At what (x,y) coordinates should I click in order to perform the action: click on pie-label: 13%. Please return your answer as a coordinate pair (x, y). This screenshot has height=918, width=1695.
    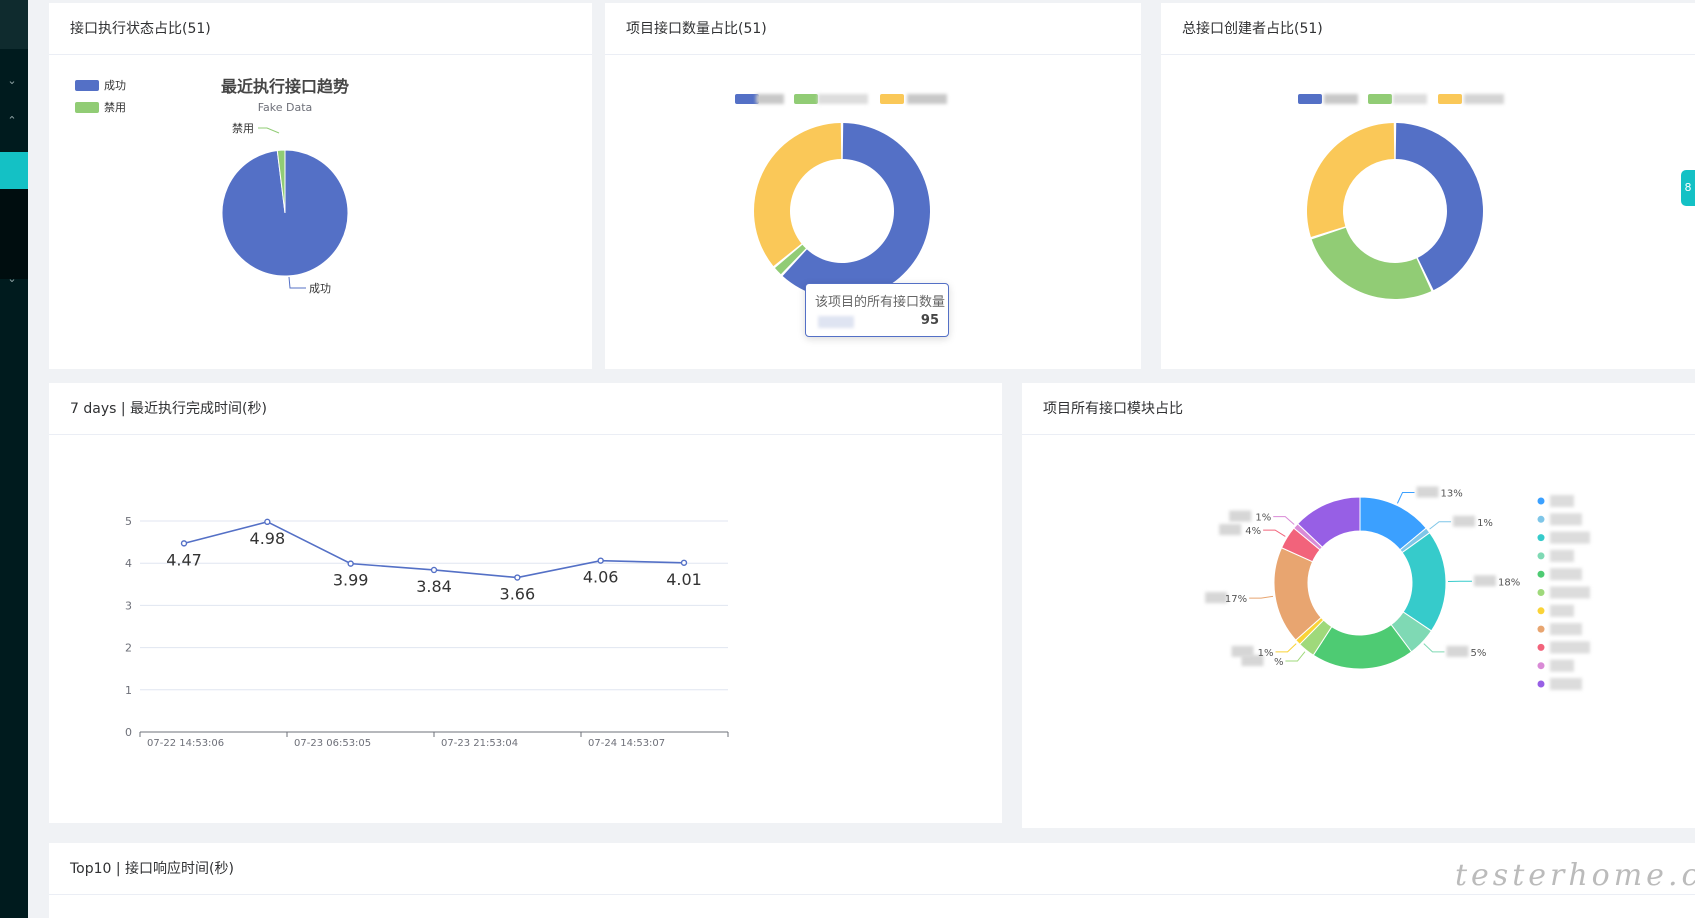
    Looking at the image, I should click on (1452, 493).